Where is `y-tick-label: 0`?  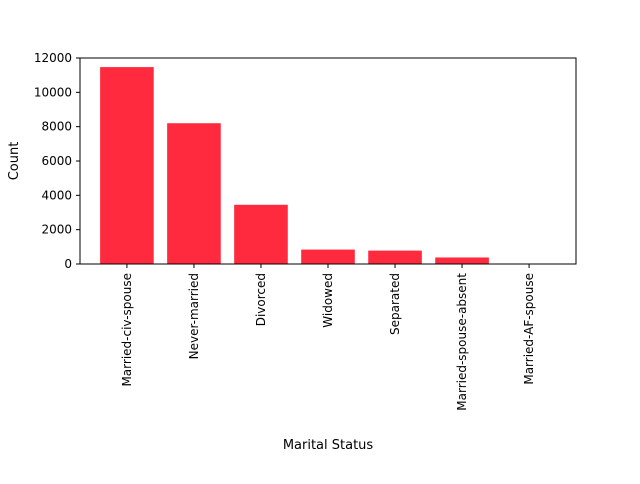
y-tick-label: 0 is located at coordinates (68, 264).